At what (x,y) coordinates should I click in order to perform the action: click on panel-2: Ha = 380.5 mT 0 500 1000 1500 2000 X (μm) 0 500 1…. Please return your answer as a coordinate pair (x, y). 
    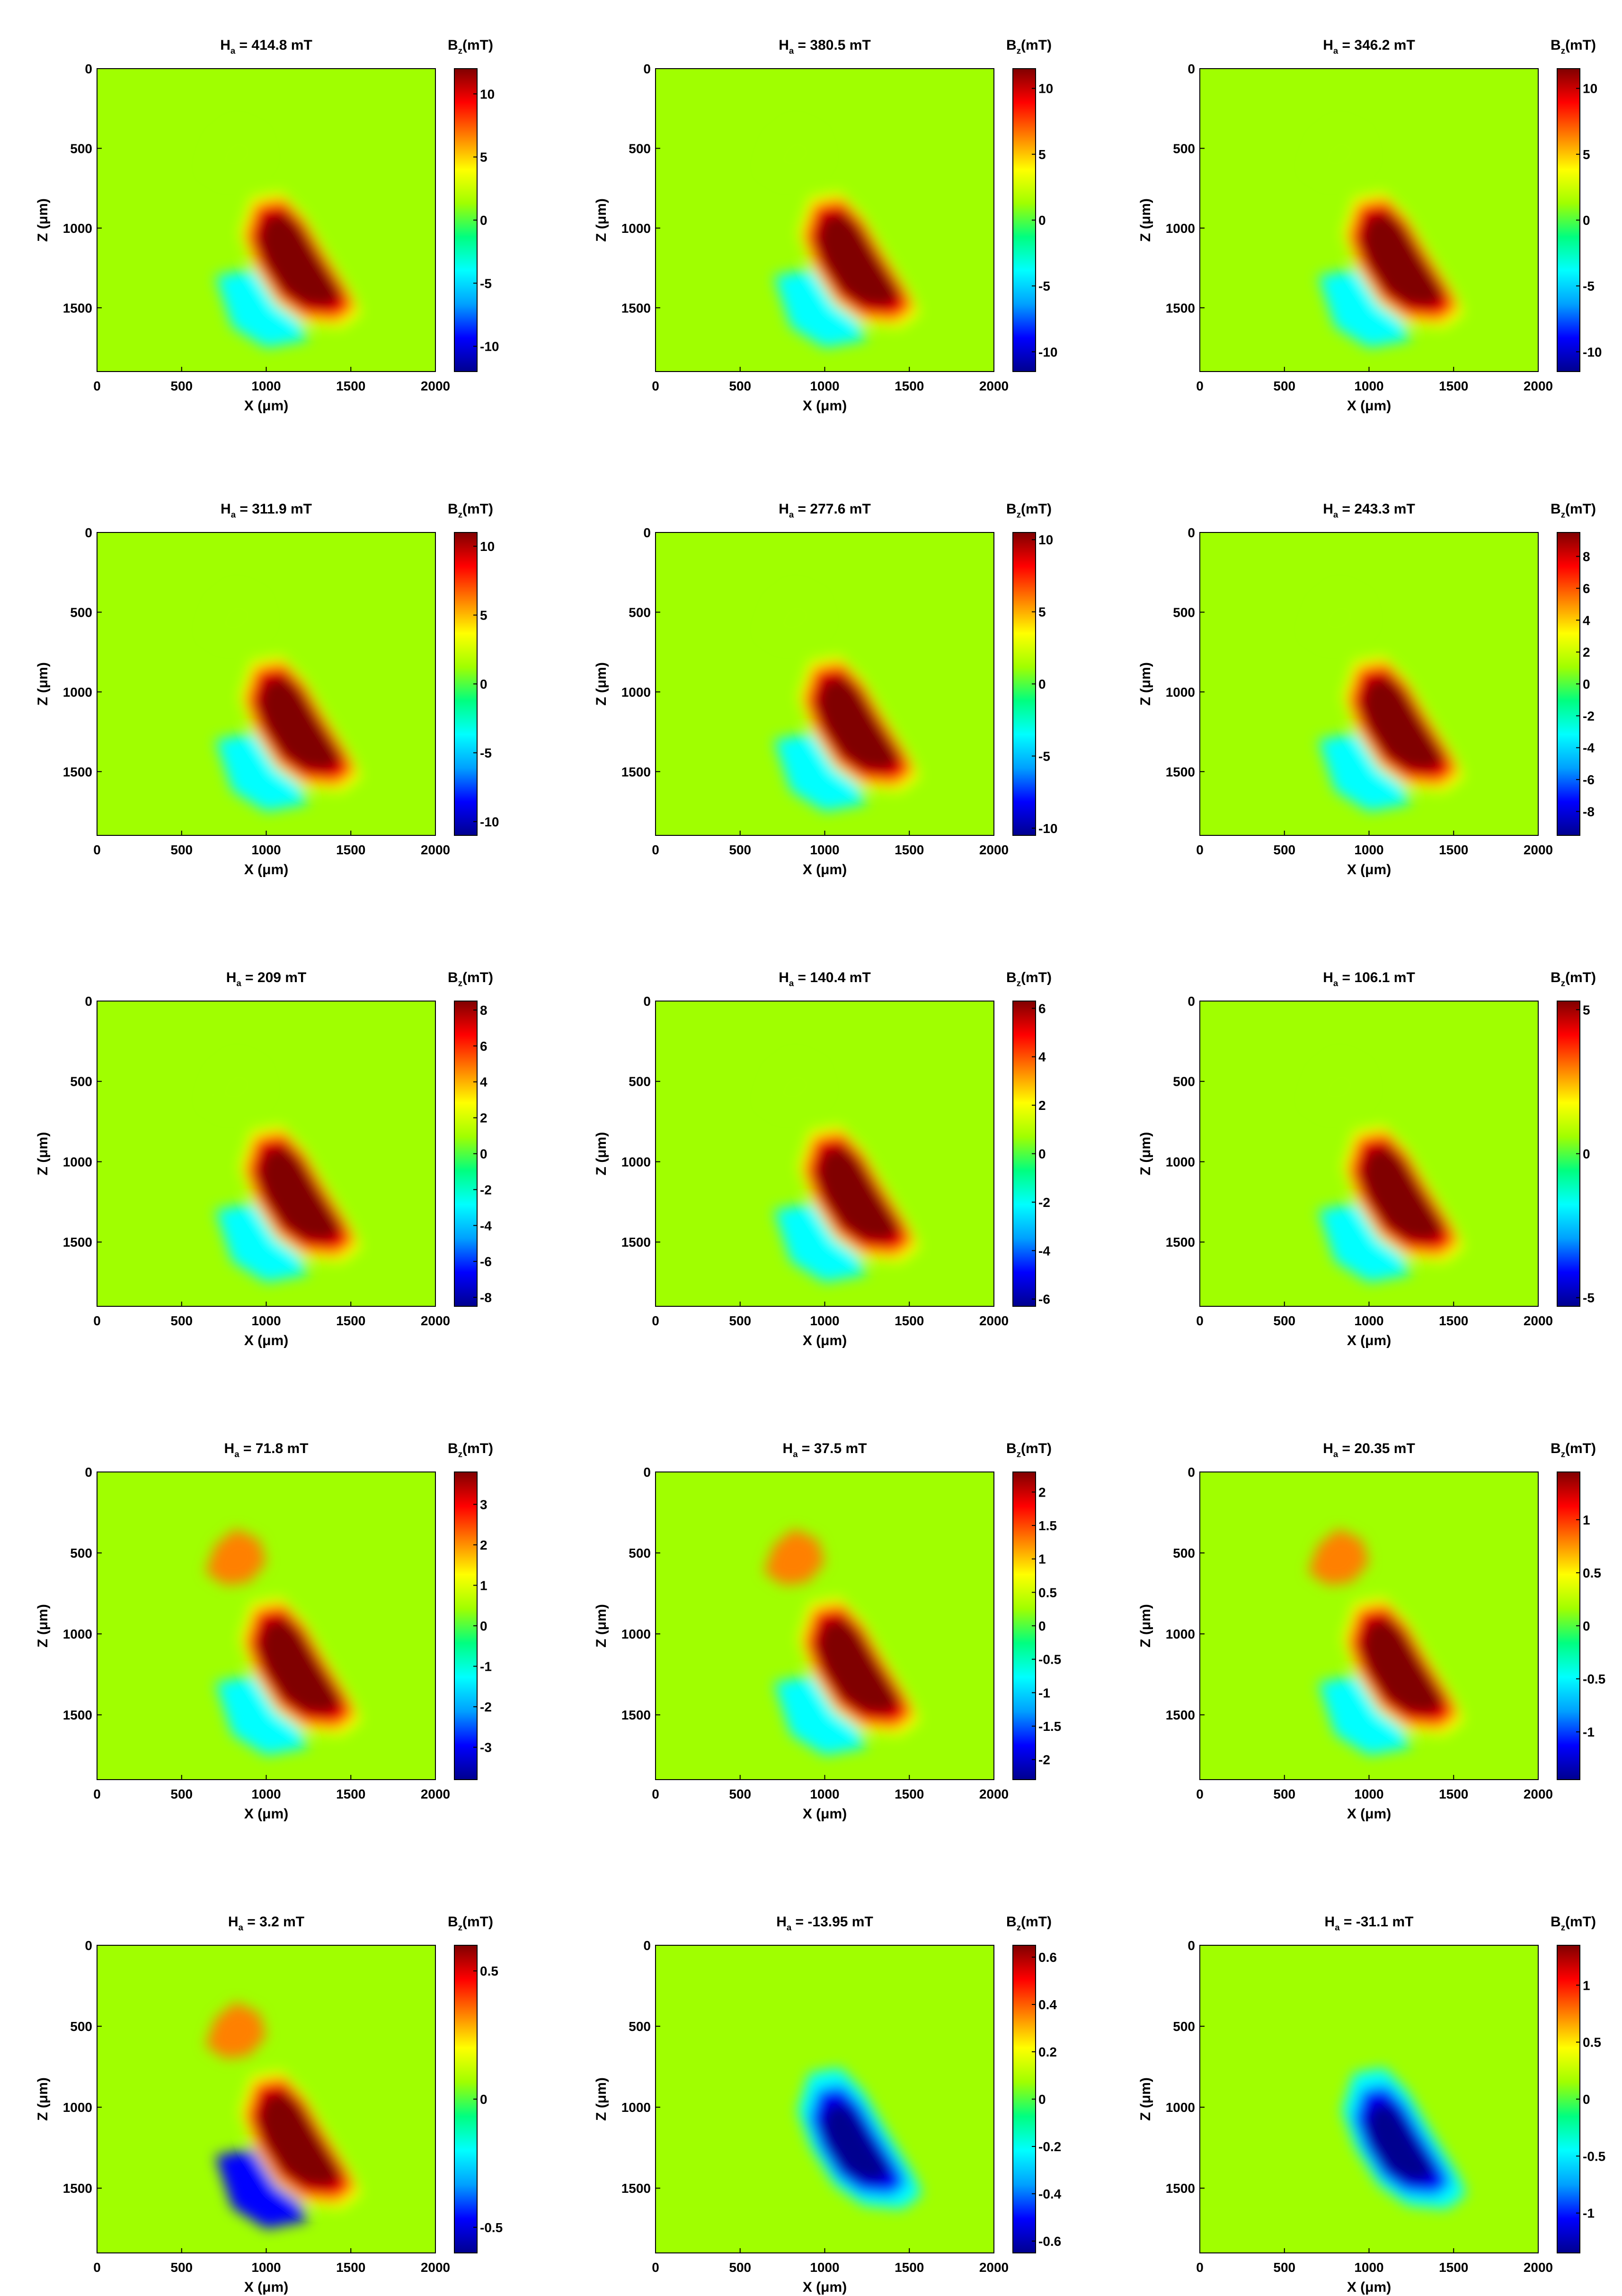
    Looking at the image, I should click on (825, 225).